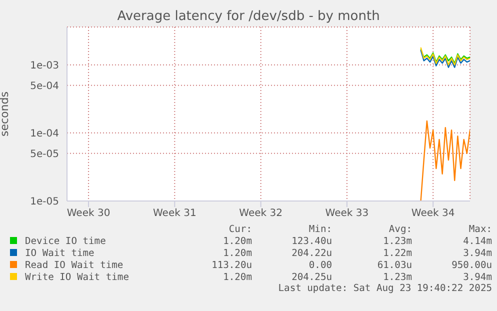 This screenshot has height=311, width=497. I want to click on text: Min:, so click(320, 229).